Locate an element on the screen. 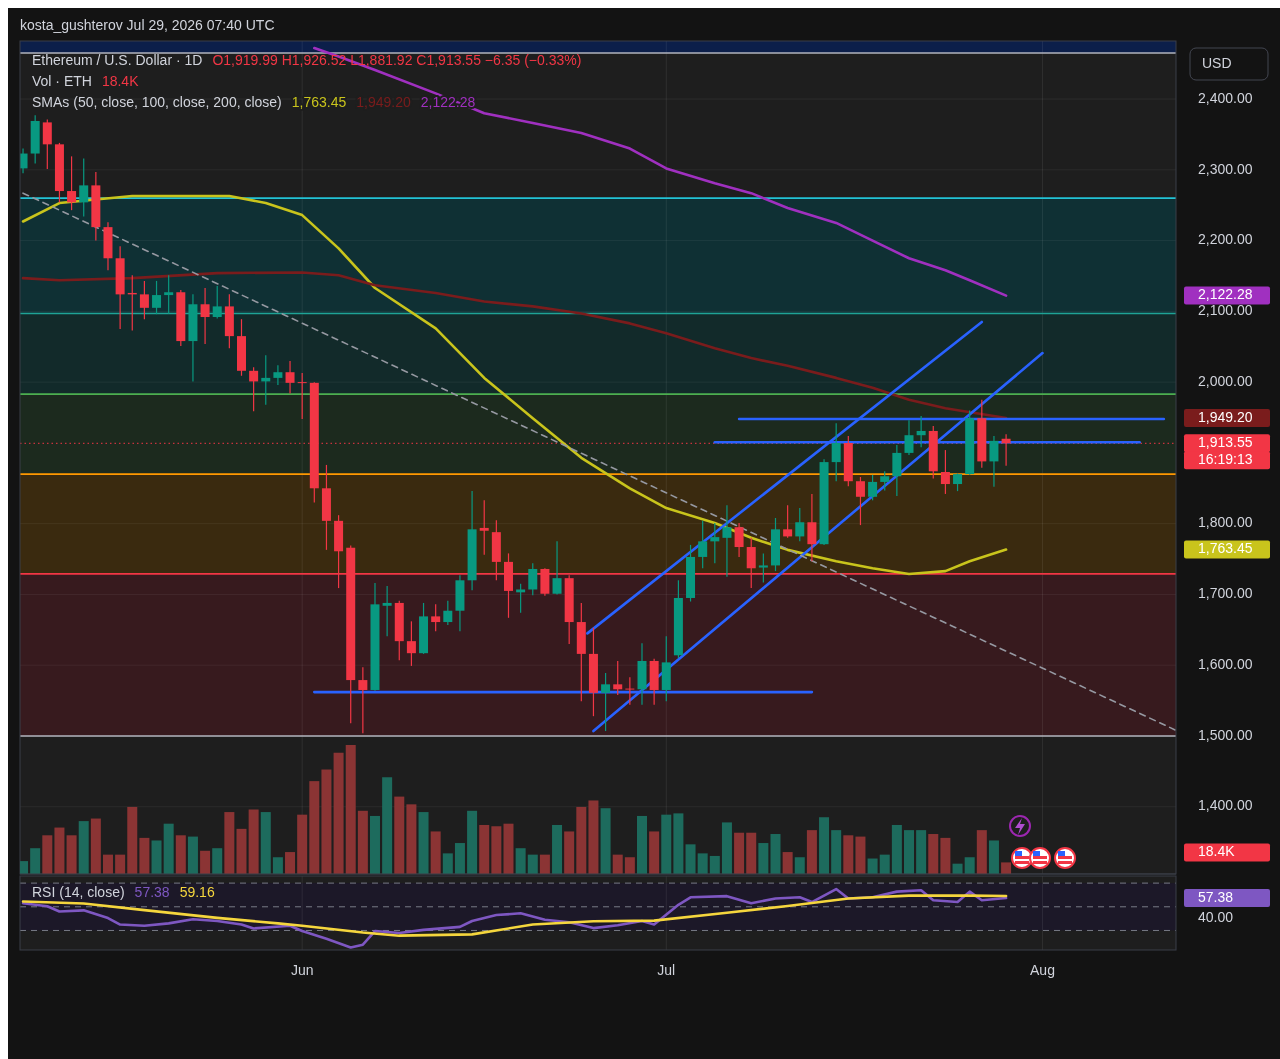  series-label: 57.38 is located at coordinates (152, 892).